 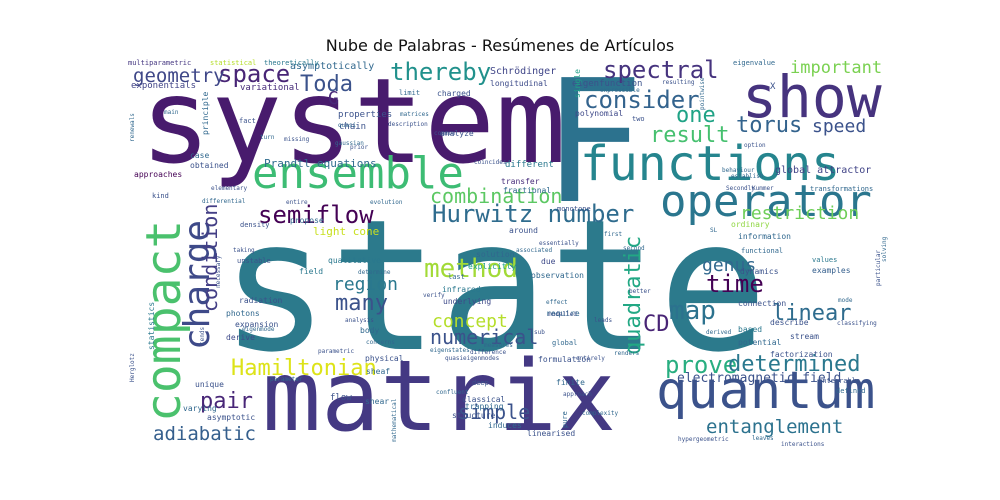 What do you see at coordinates (763, 438) in the screenshot?
I see `word-leaves: leaves` at bounding box center [763, 438].